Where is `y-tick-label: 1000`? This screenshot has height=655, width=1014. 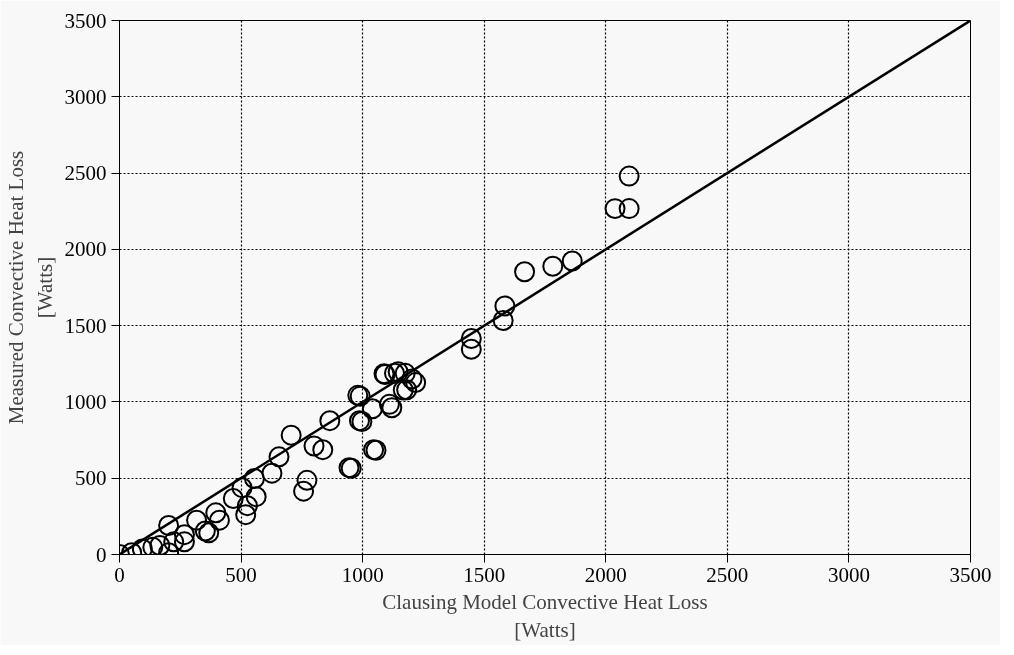 y-tick-label: 1000 is located at coordinates (85, 401).